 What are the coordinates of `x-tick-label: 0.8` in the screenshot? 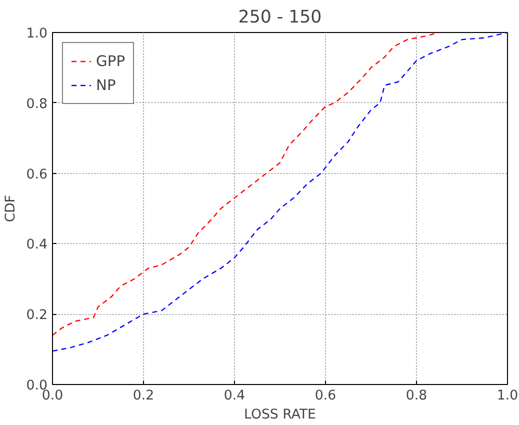 It's located at (417, 396).